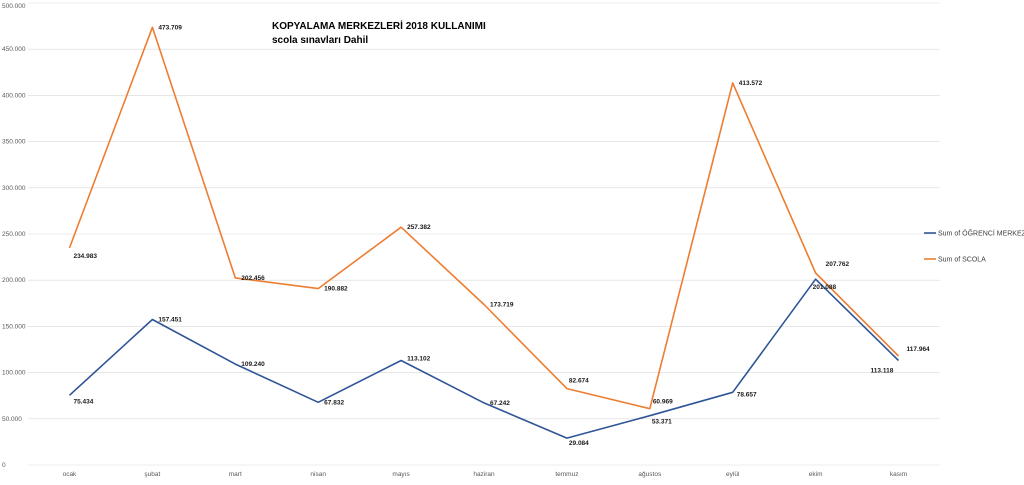  I want to click on data-label: 53.371, so click(662, 422).